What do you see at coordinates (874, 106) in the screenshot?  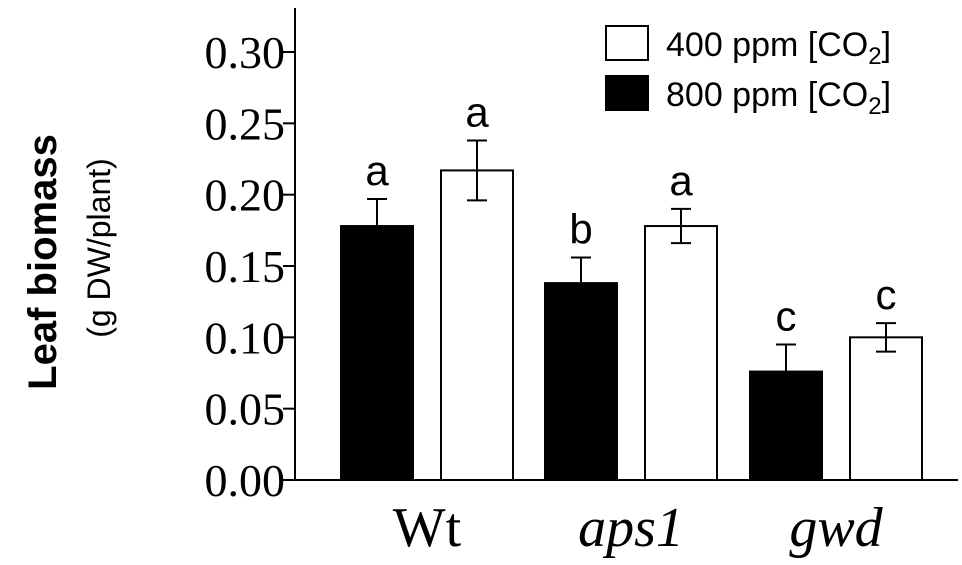 I see `legend-label-800ppm-subscript: 2` at bounding box center [874, 106].